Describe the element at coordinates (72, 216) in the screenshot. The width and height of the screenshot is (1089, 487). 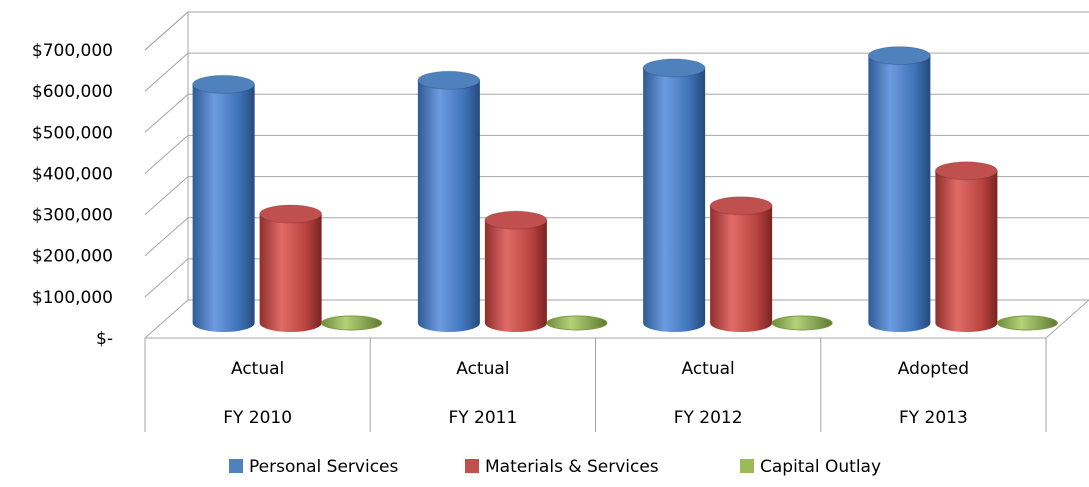
I see `y-tick-label: $300,000` at that location.